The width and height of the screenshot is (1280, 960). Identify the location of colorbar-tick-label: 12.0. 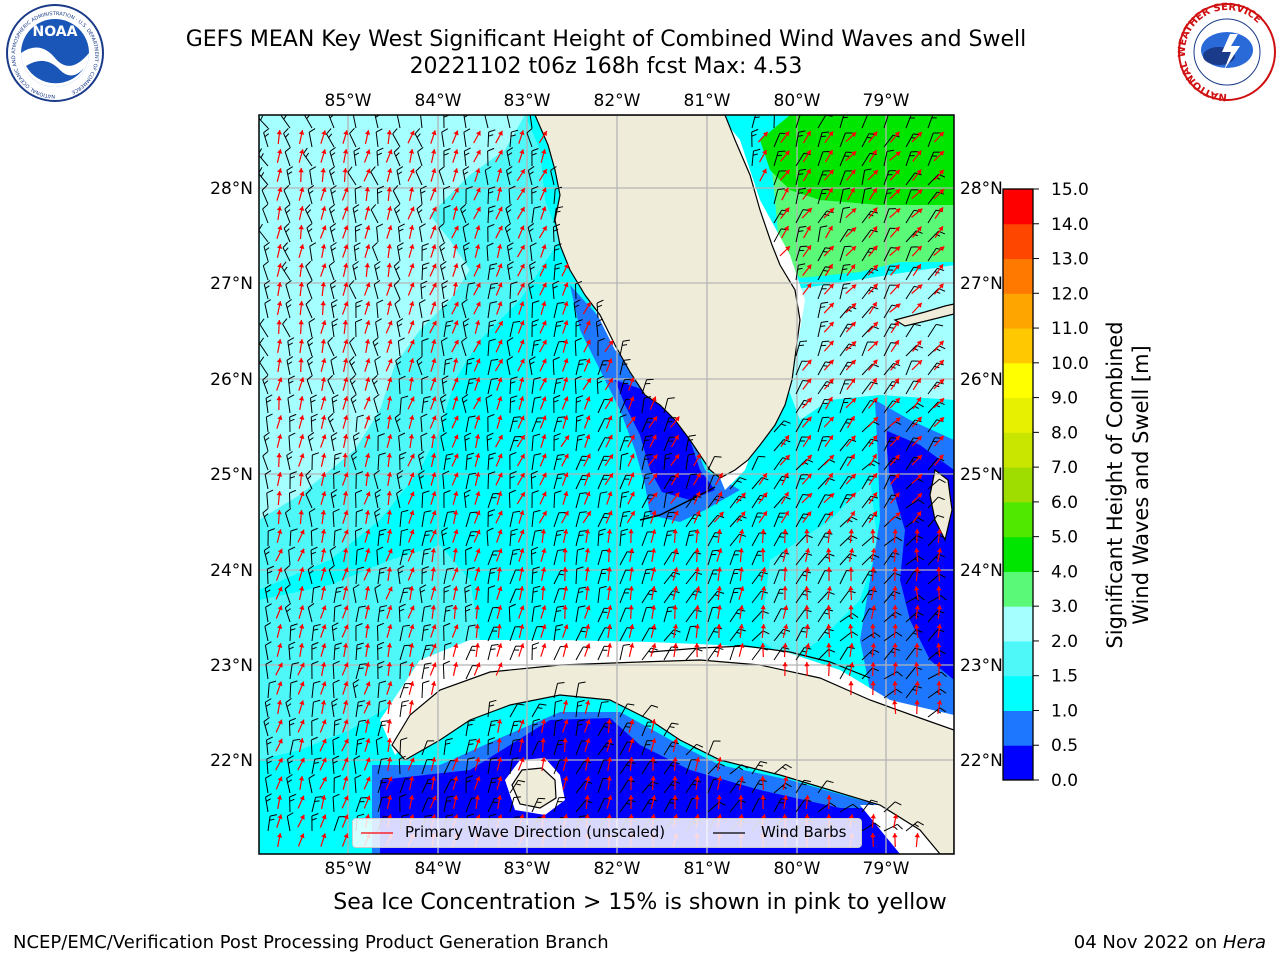
(1070, 294).